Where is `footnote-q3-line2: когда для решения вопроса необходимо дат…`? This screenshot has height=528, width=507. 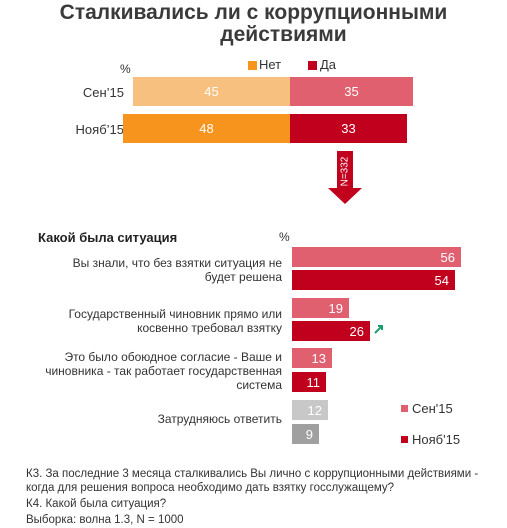
footnote-q3-line2: когда для решения вопроса необходимо дат… is located at coordinates (210, 488).